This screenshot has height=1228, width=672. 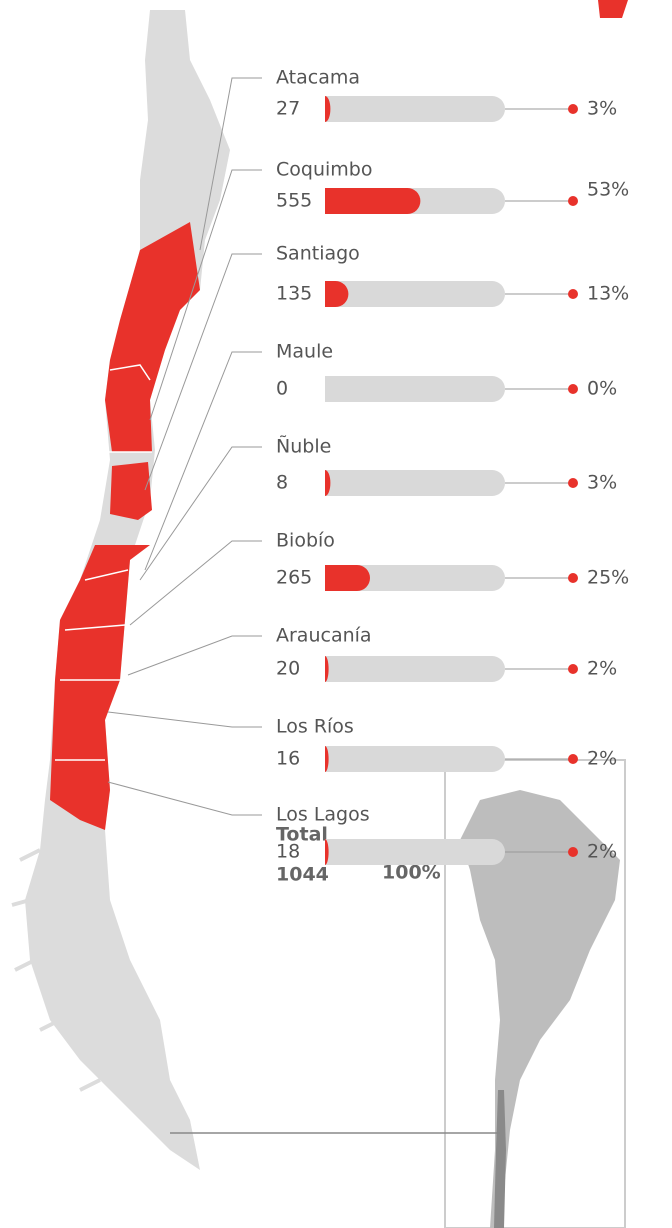 What do you see at coordinates (294, 578) in the screenshot?
I see `region-count: 265` at bounding box center [294, 578].